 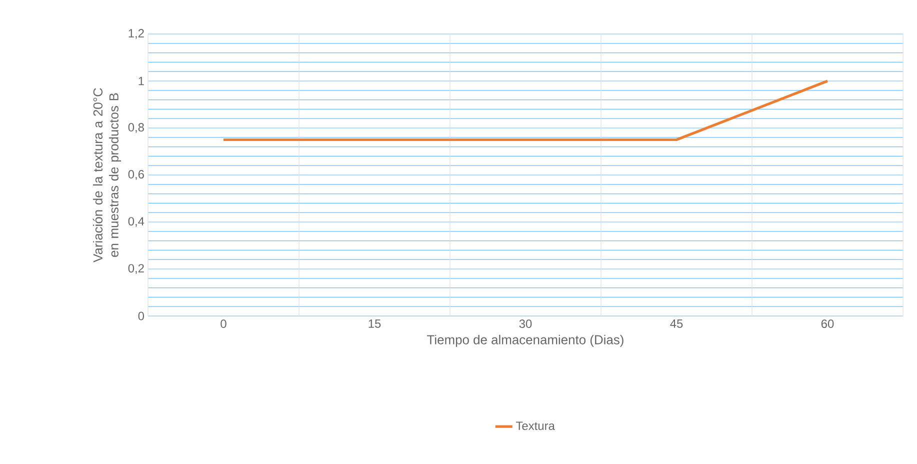 What do you see at coordinates (535, 426) in the screenshot?
I see `legend-label: Textura` at bounding box center [535, 426].